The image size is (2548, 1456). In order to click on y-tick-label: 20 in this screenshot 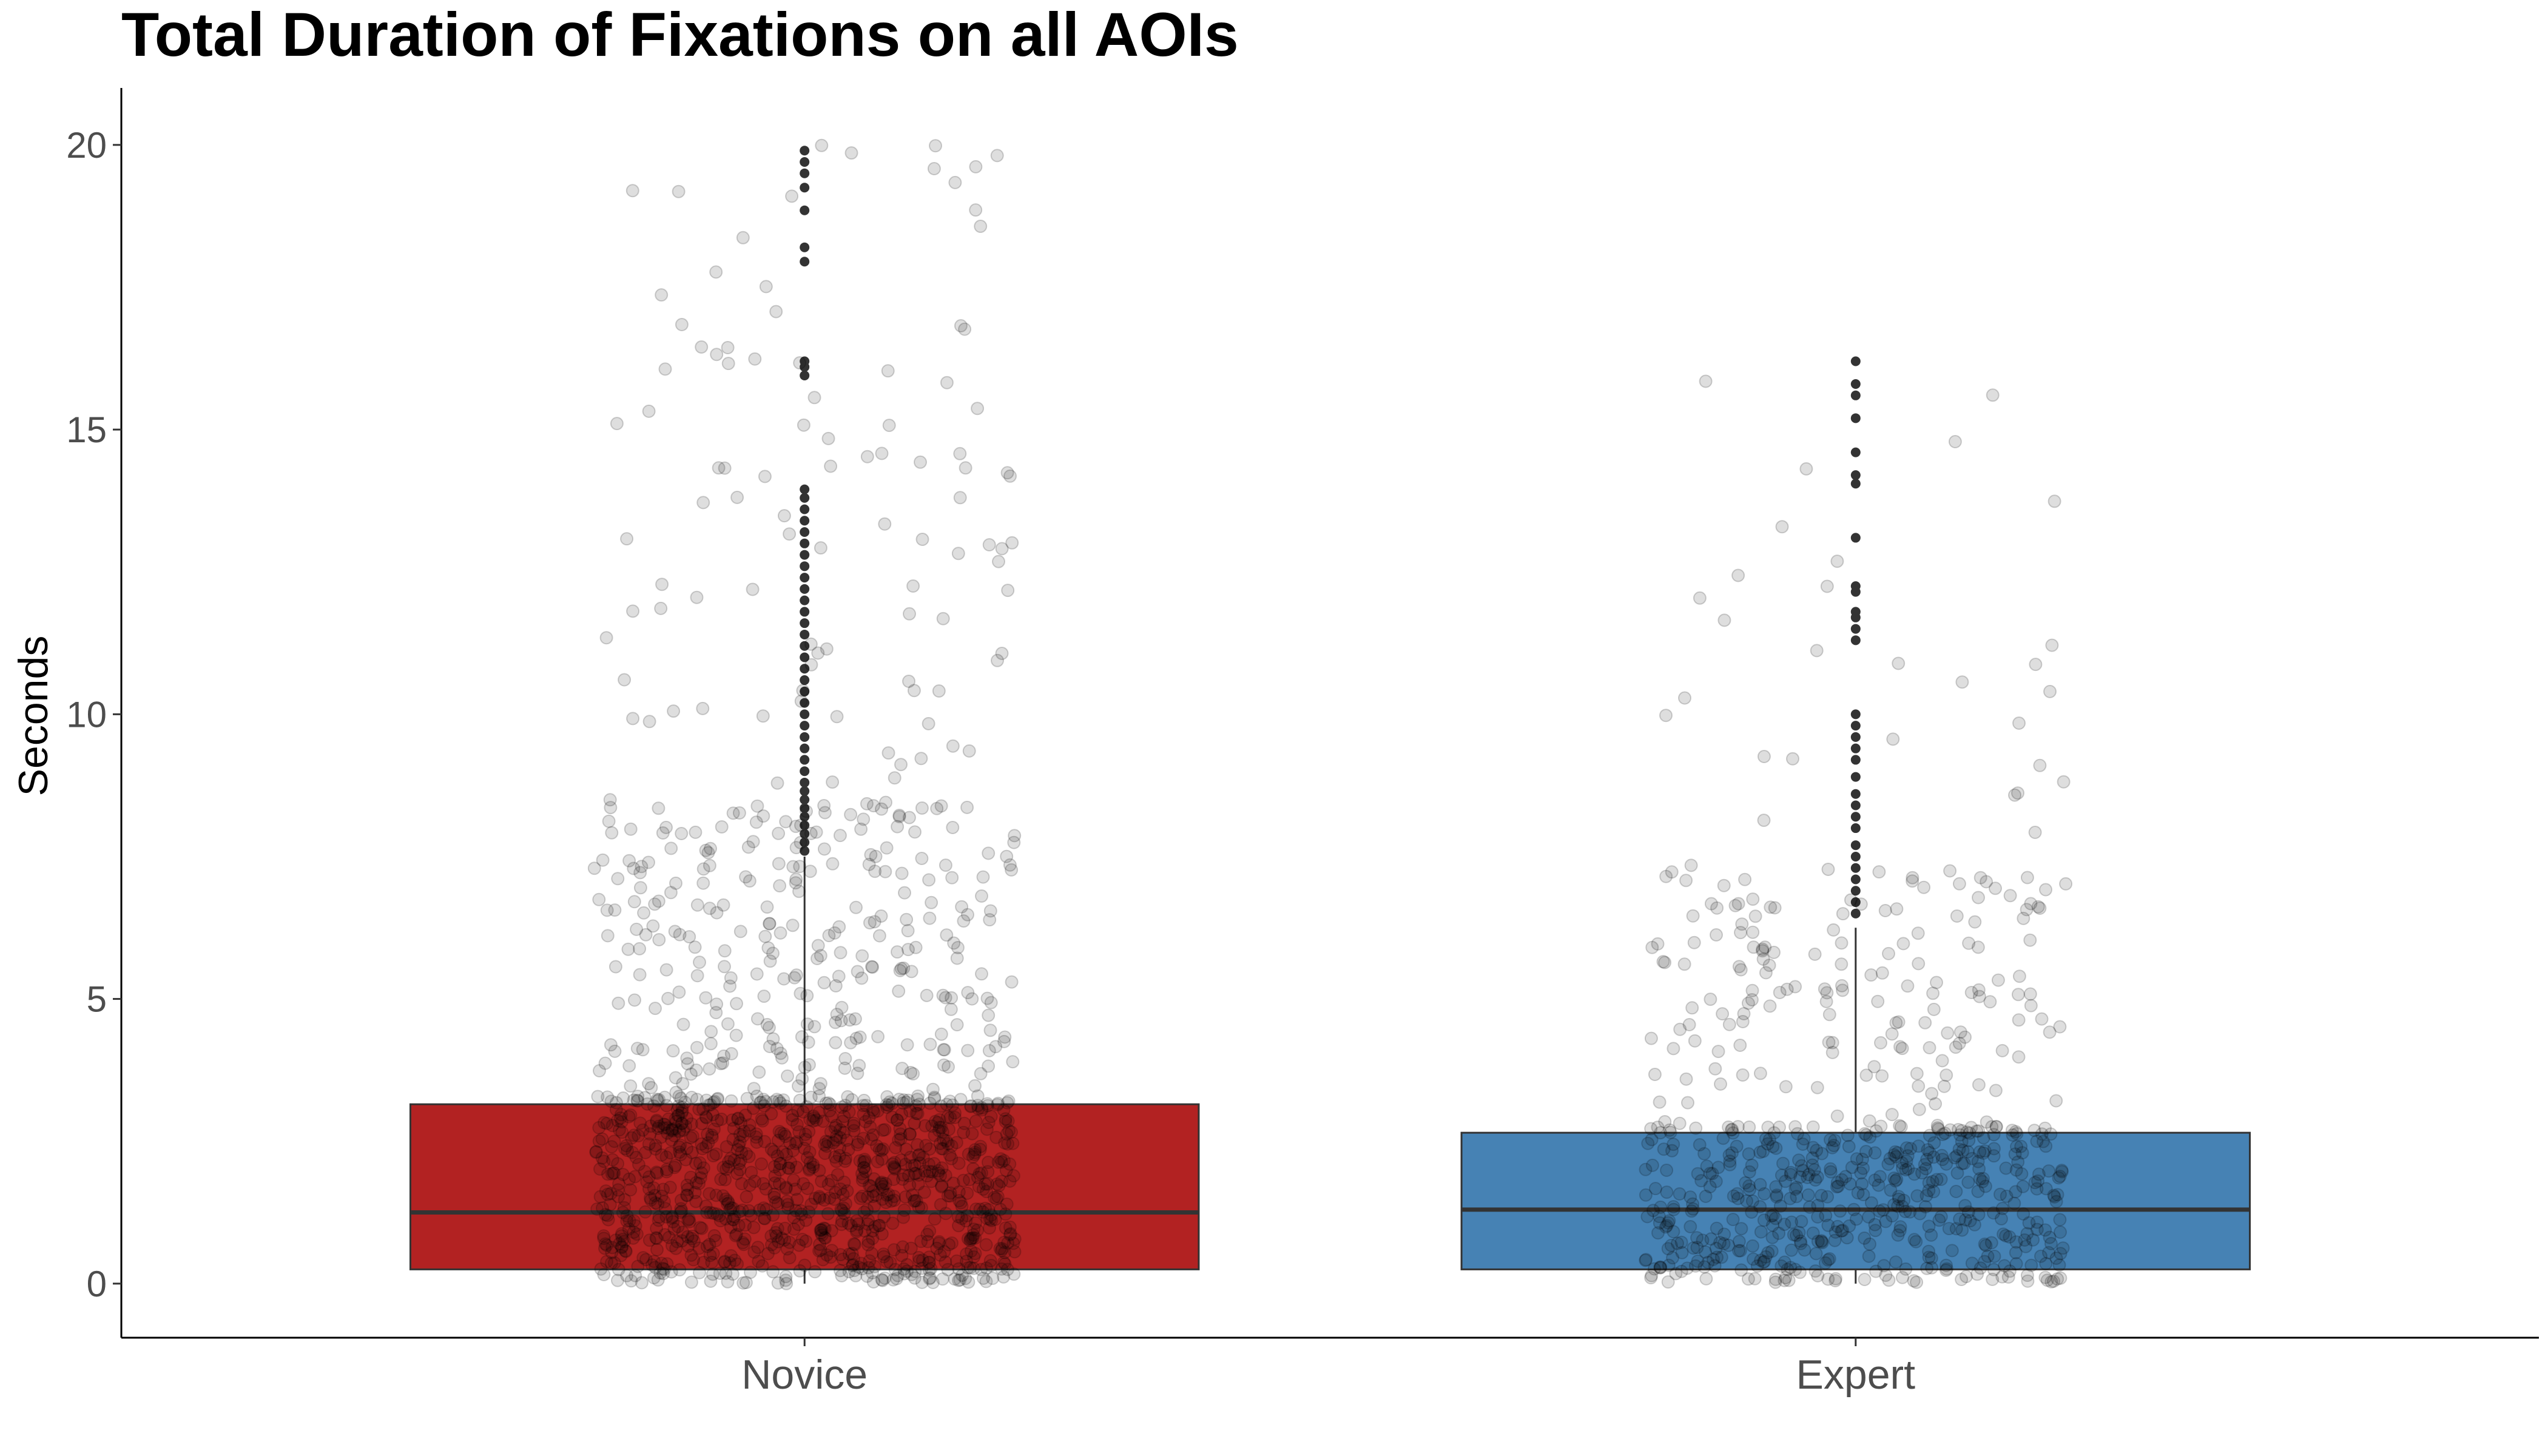, I will do `click(86, 145)`.